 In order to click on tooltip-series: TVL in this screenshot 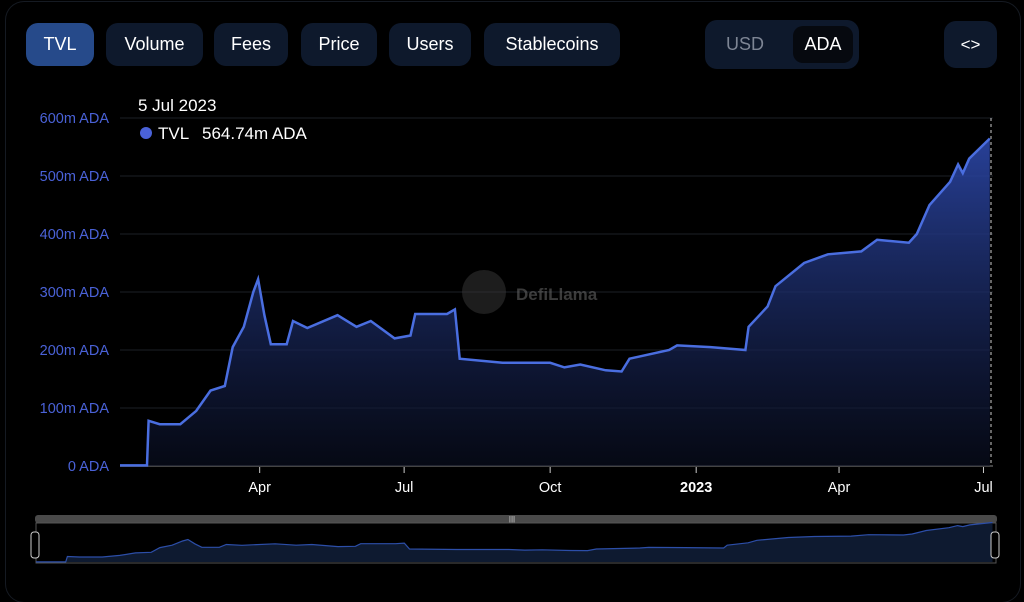, I will do `click(173, 133)`.